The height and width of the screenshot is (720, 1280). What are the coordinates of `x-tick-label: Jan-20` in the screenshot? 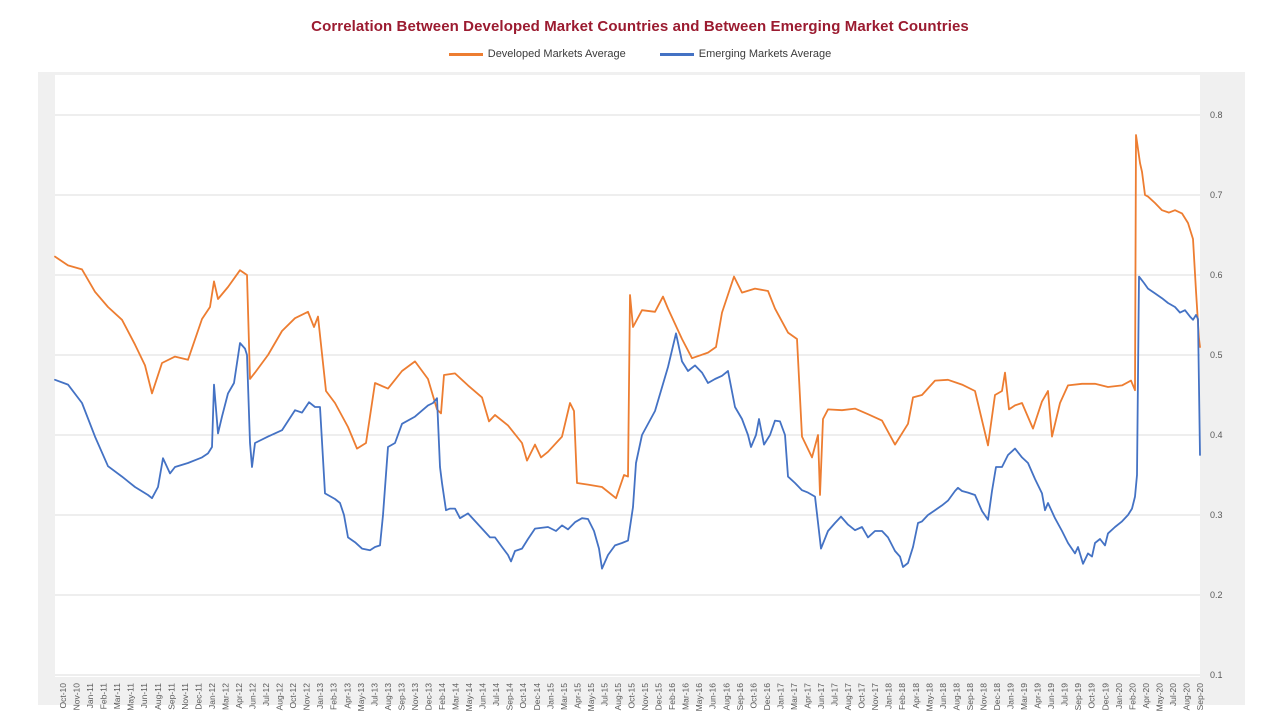 It's located at (1119, 696).